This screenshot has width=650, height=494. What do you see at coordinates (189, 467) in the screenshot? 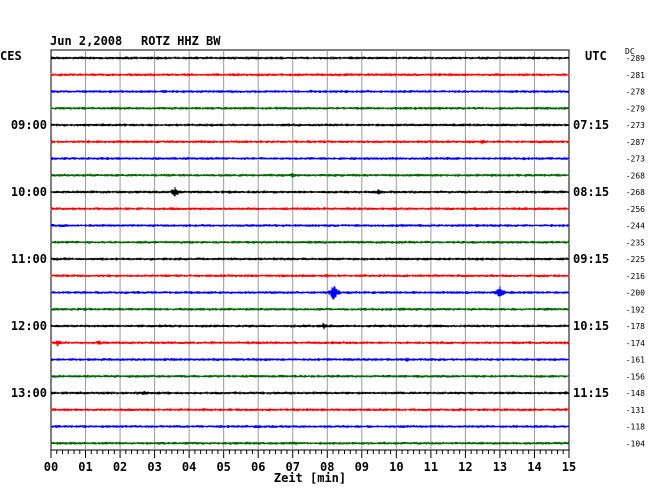
I see `x-tick-label: 04` at bounding box center [189, 467].